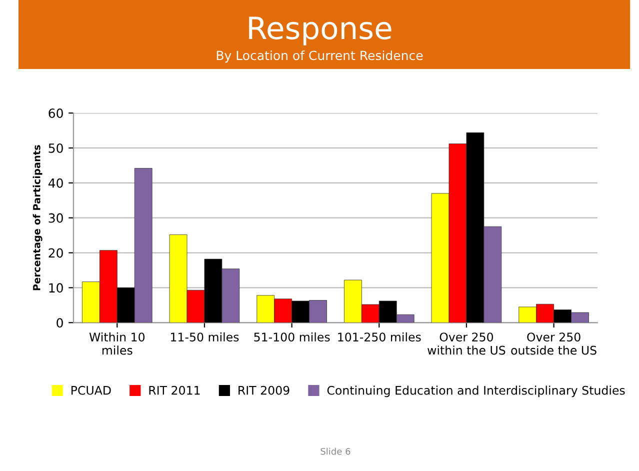 Image resolution: width=639 pixels, height=471 pixels. Describe the element at coordinates (55, 183) in the screenshot. I see `y-tick-label: 40` at that location.